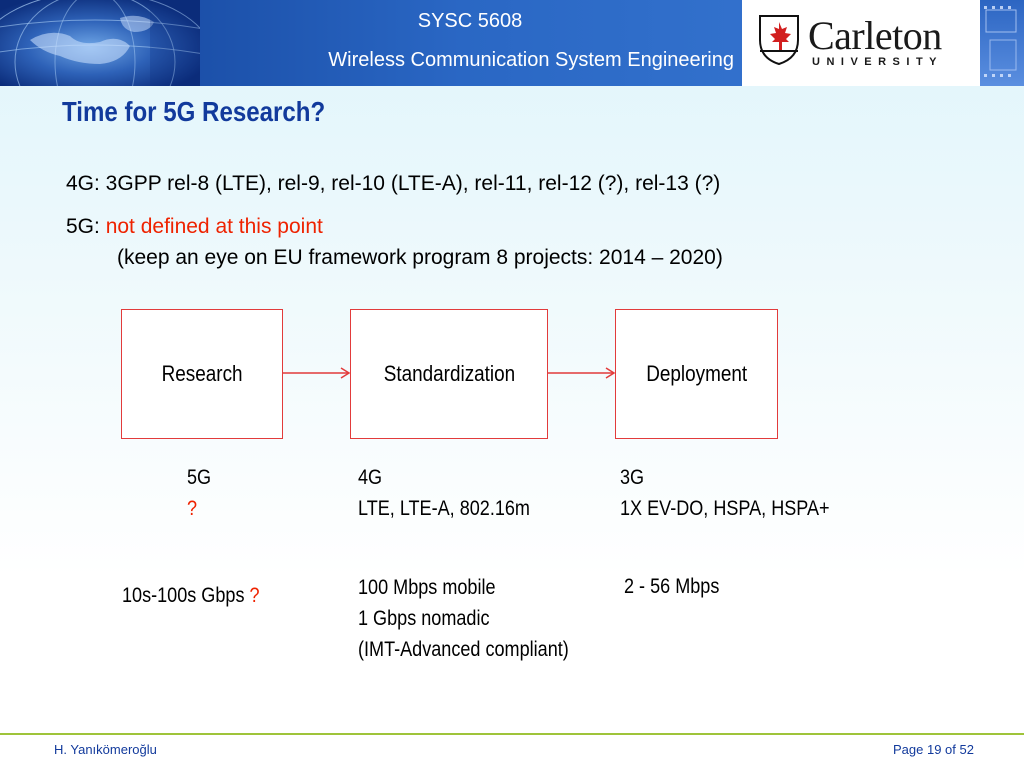  Describe the element at coordinates (875, 35) in the screenshot. I see `logo-wordmark: Carleton` at that location.